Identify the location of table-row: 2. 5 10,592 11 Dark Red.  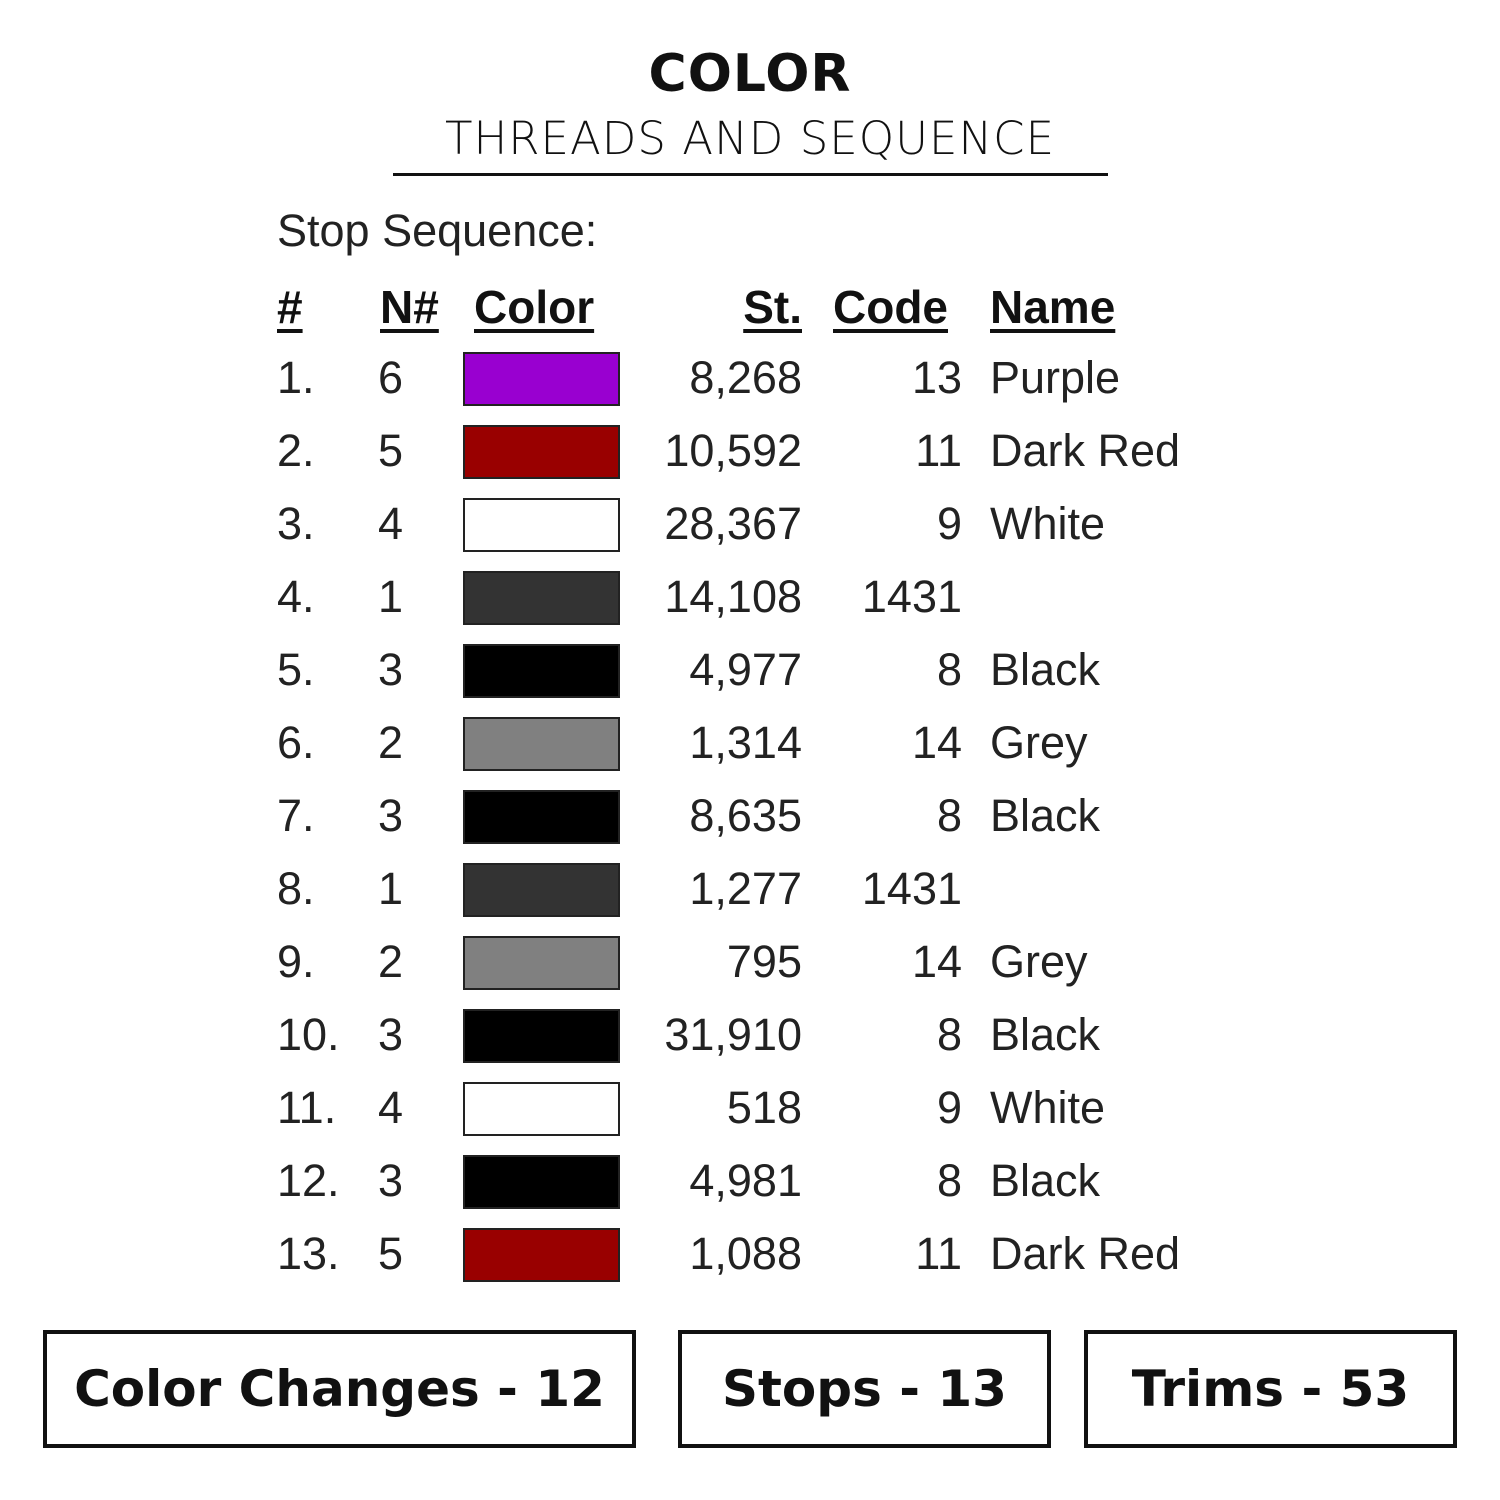
(750, 453).